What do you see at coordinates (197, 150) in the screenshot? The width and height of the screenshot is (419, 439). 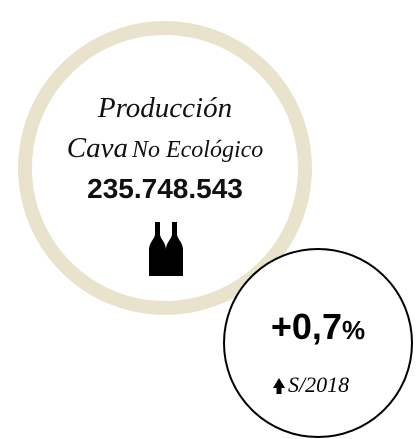 I see `label-line2-b: No Ecológico` at bounding box center [197, 150].